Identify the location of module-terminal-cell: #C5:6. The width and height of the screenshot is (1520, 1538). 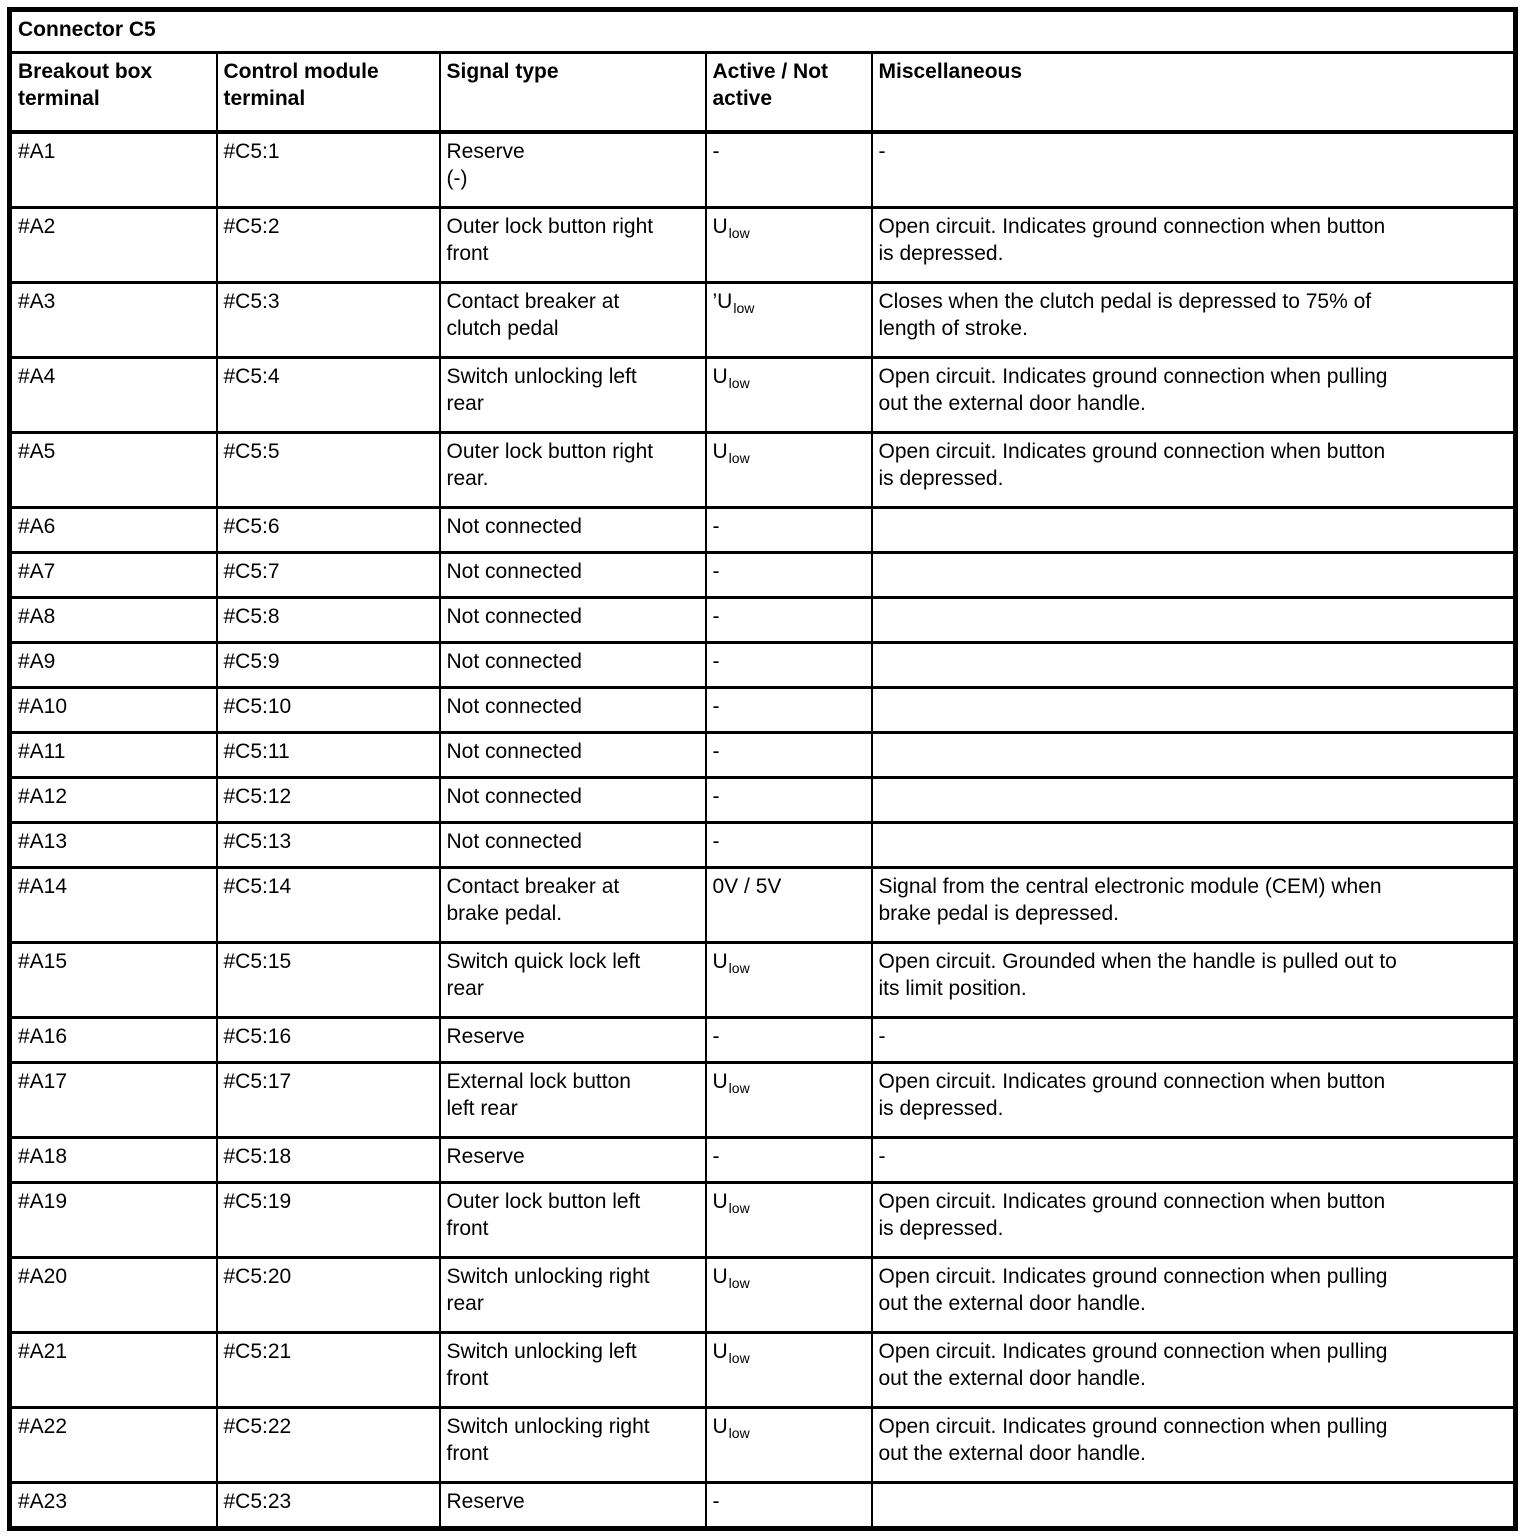
(328, 530).